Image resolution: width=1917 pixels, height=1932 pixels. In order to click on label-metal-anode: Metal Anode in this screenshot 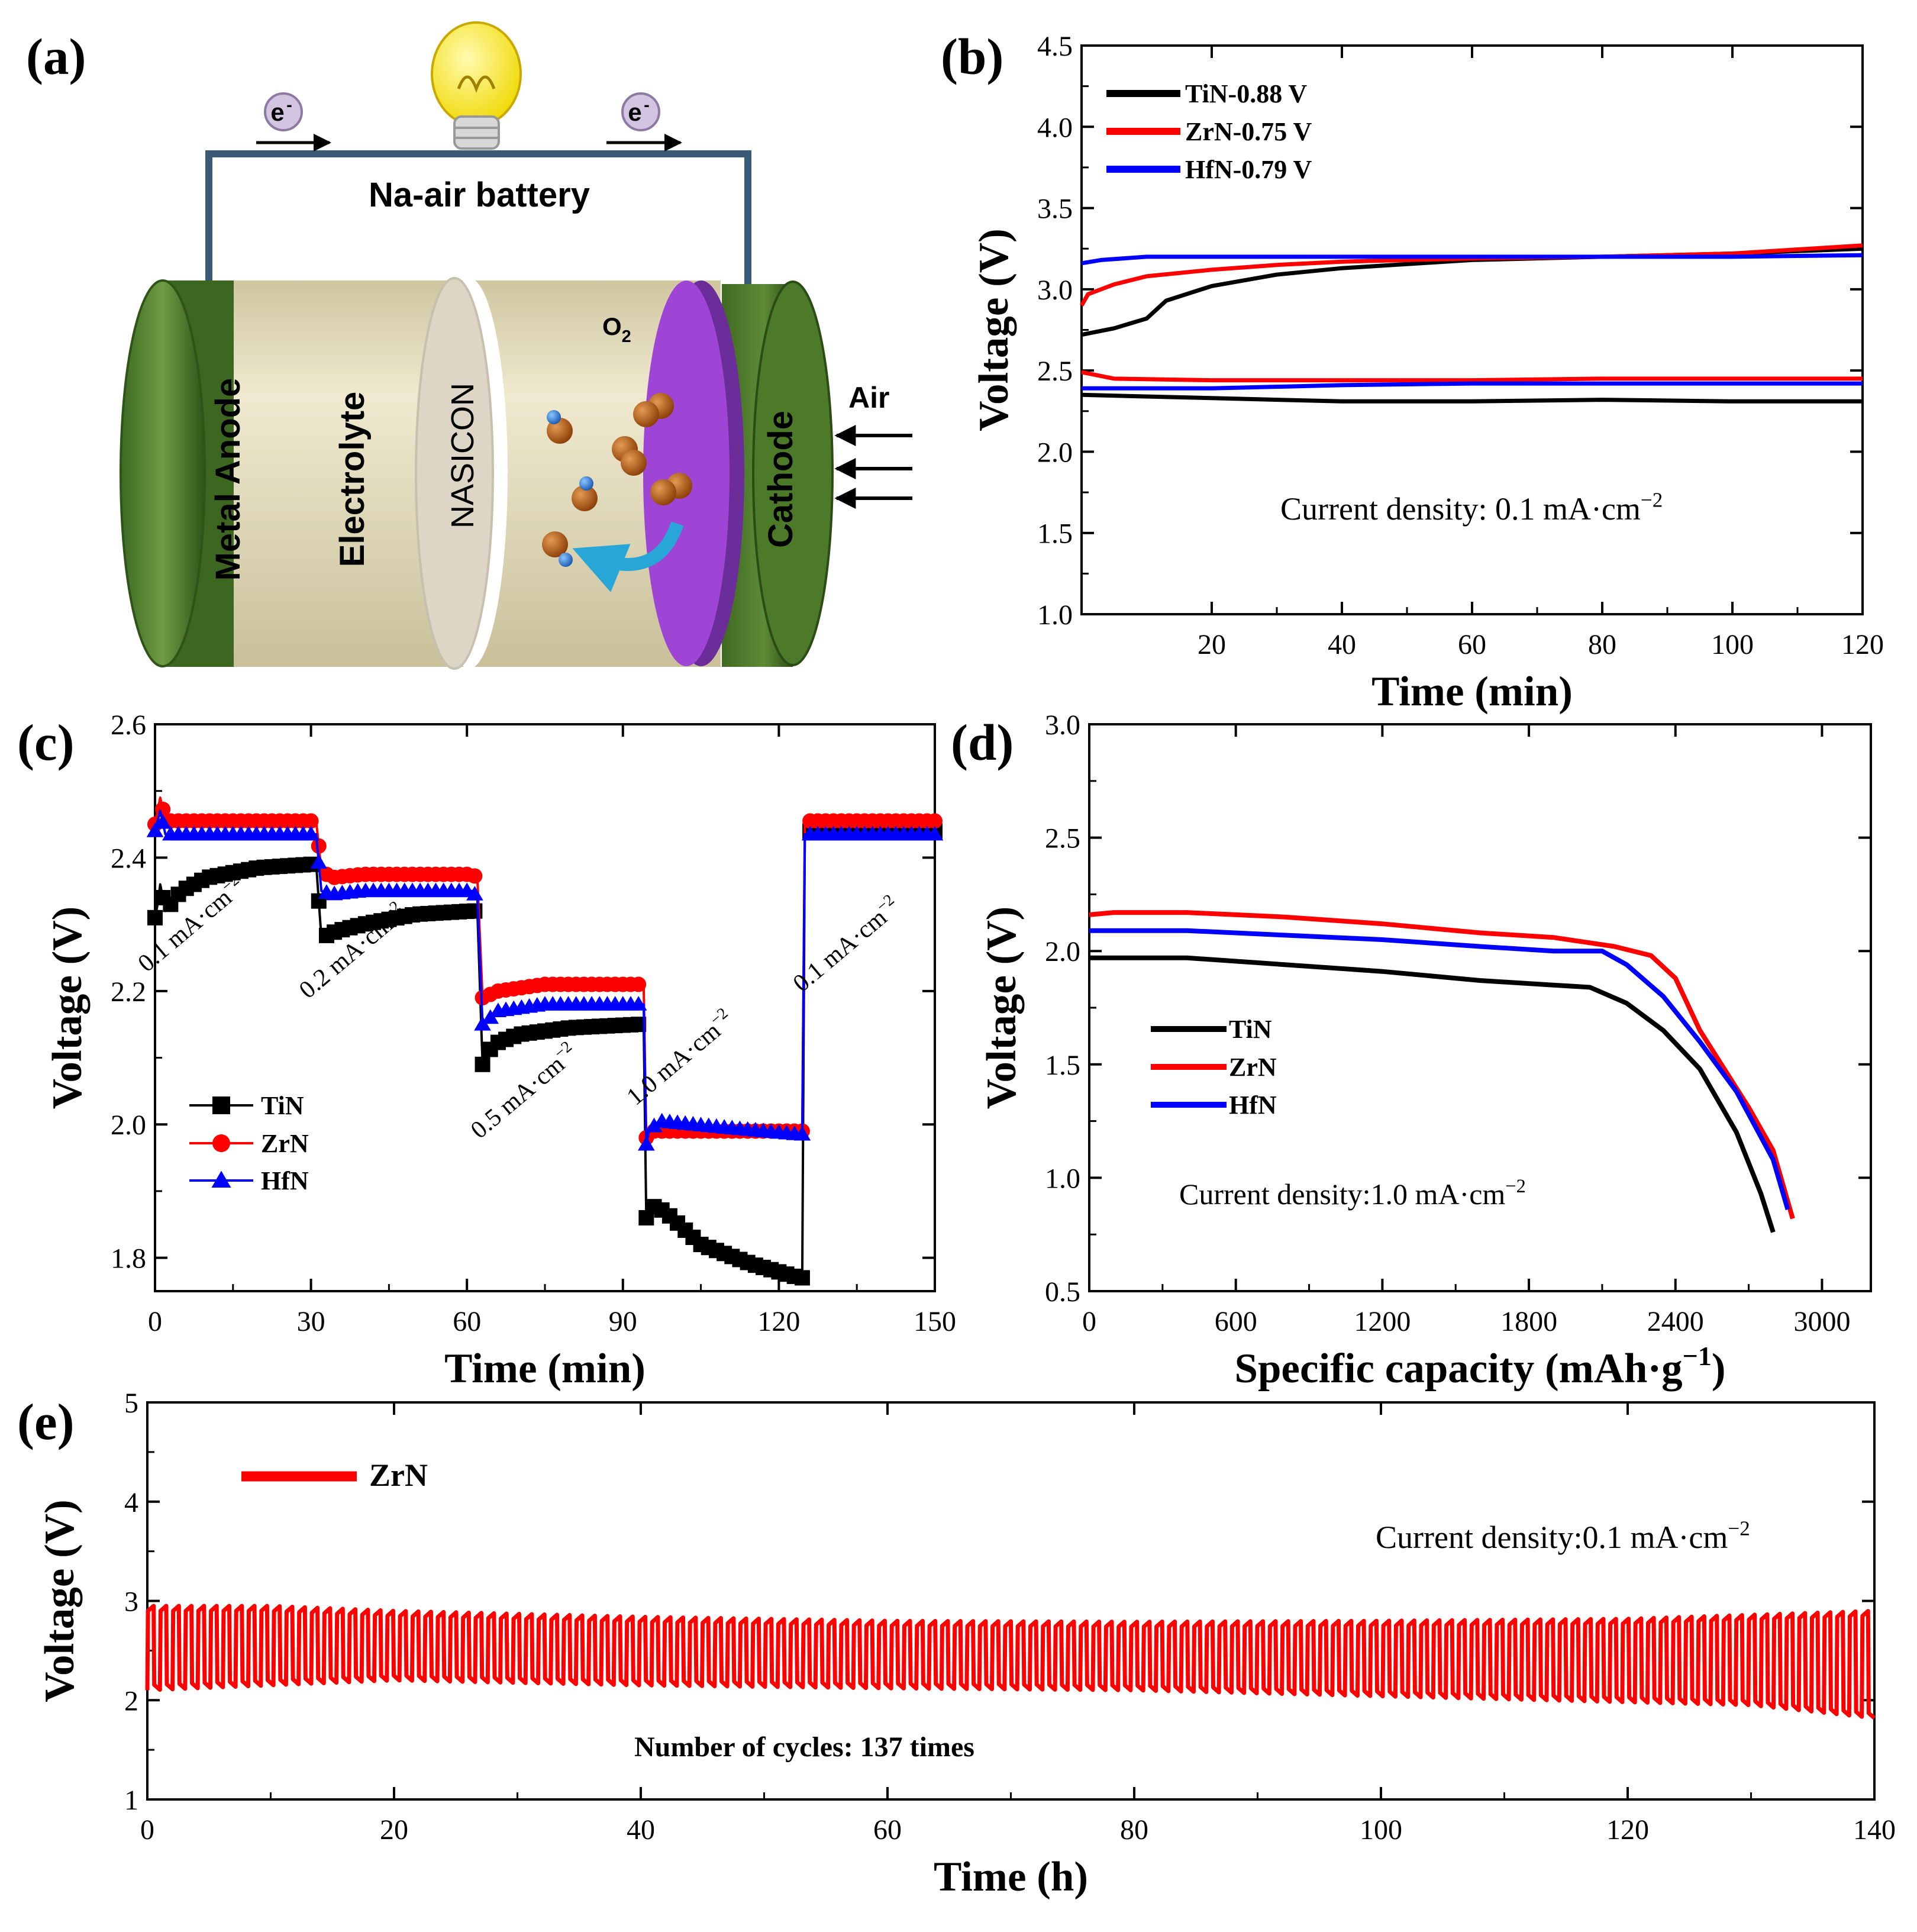, I will do `click(228, 479)`.